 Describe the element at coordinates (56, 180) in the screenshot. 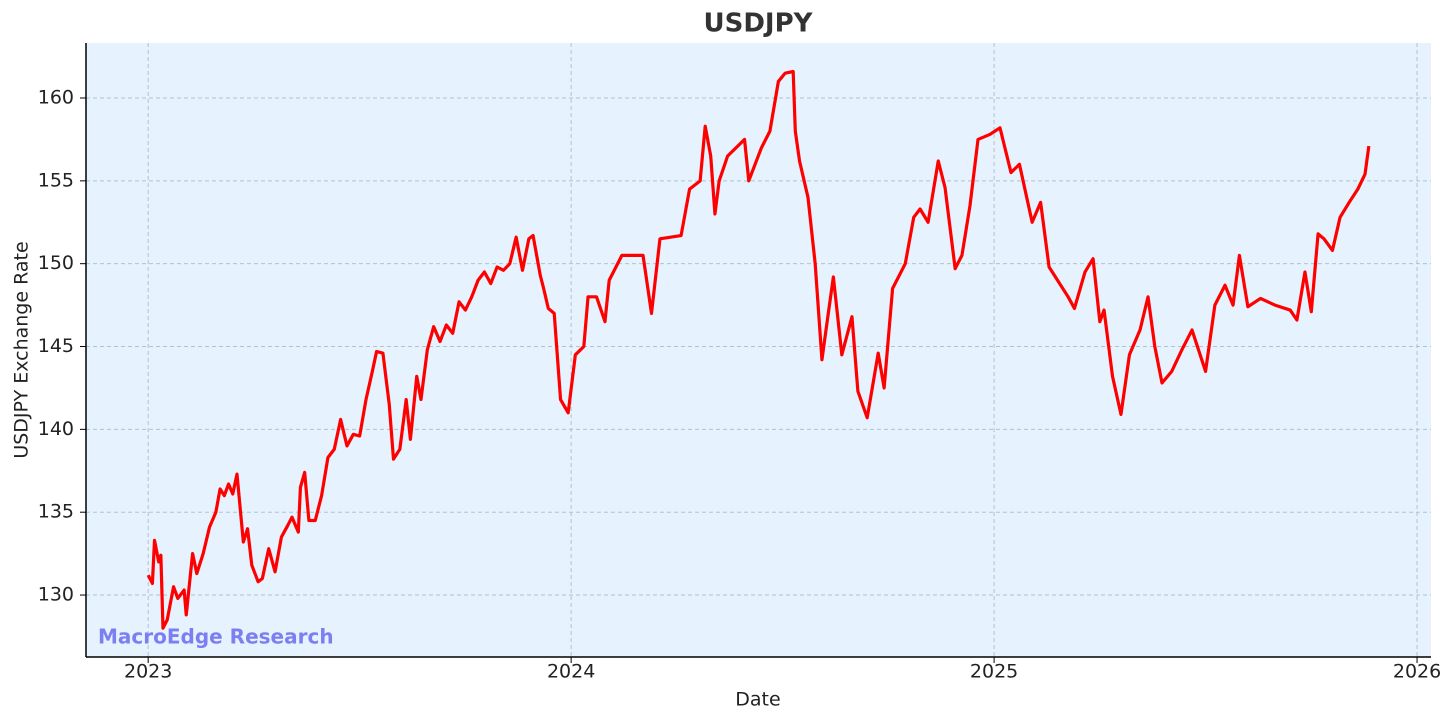

I see `y-tick-label: 155` at that location.